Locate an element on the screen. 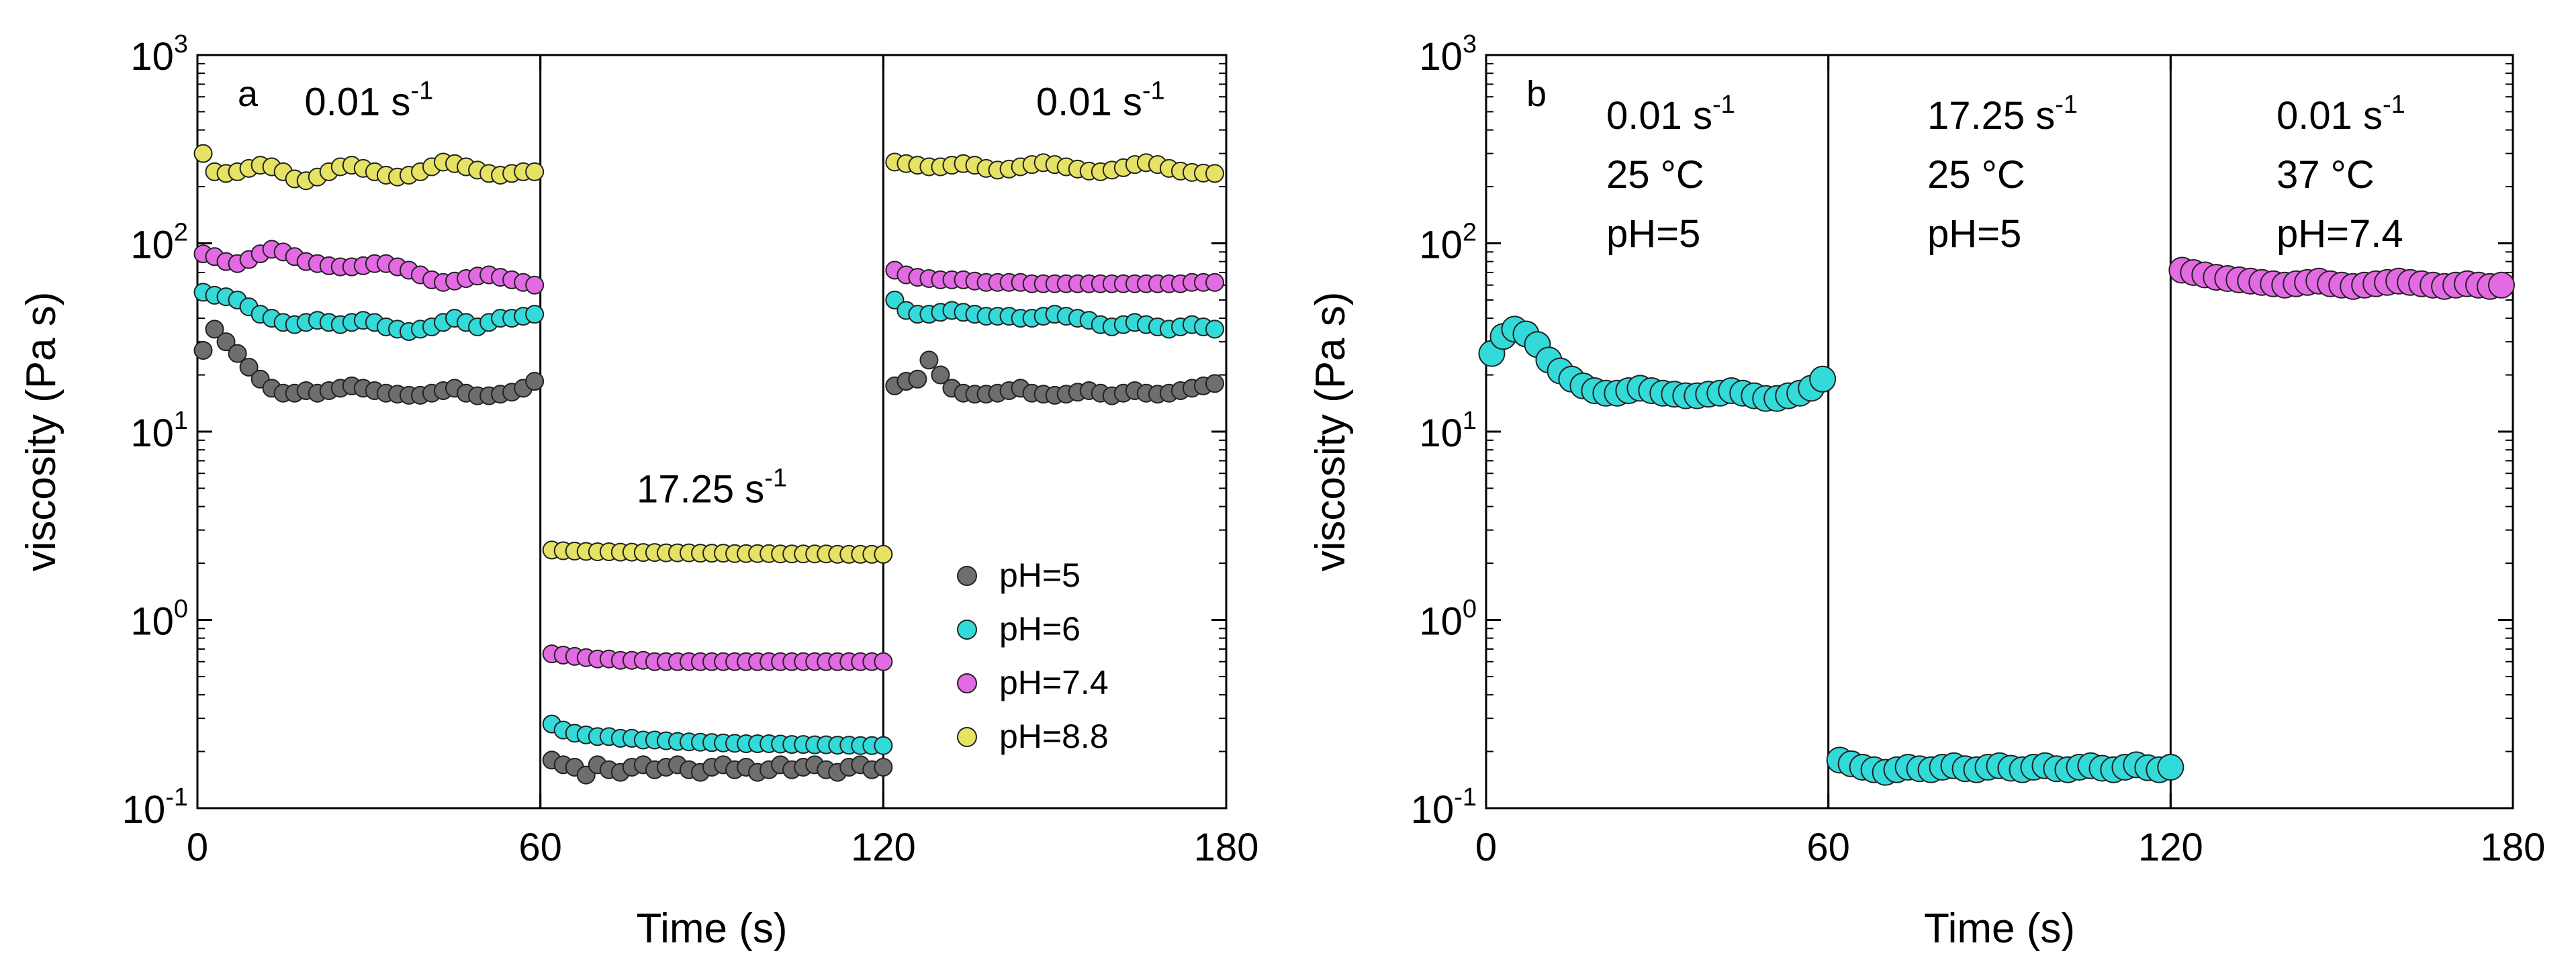  legend-label: pH=8.8 is located at coordinates (1054, 737).